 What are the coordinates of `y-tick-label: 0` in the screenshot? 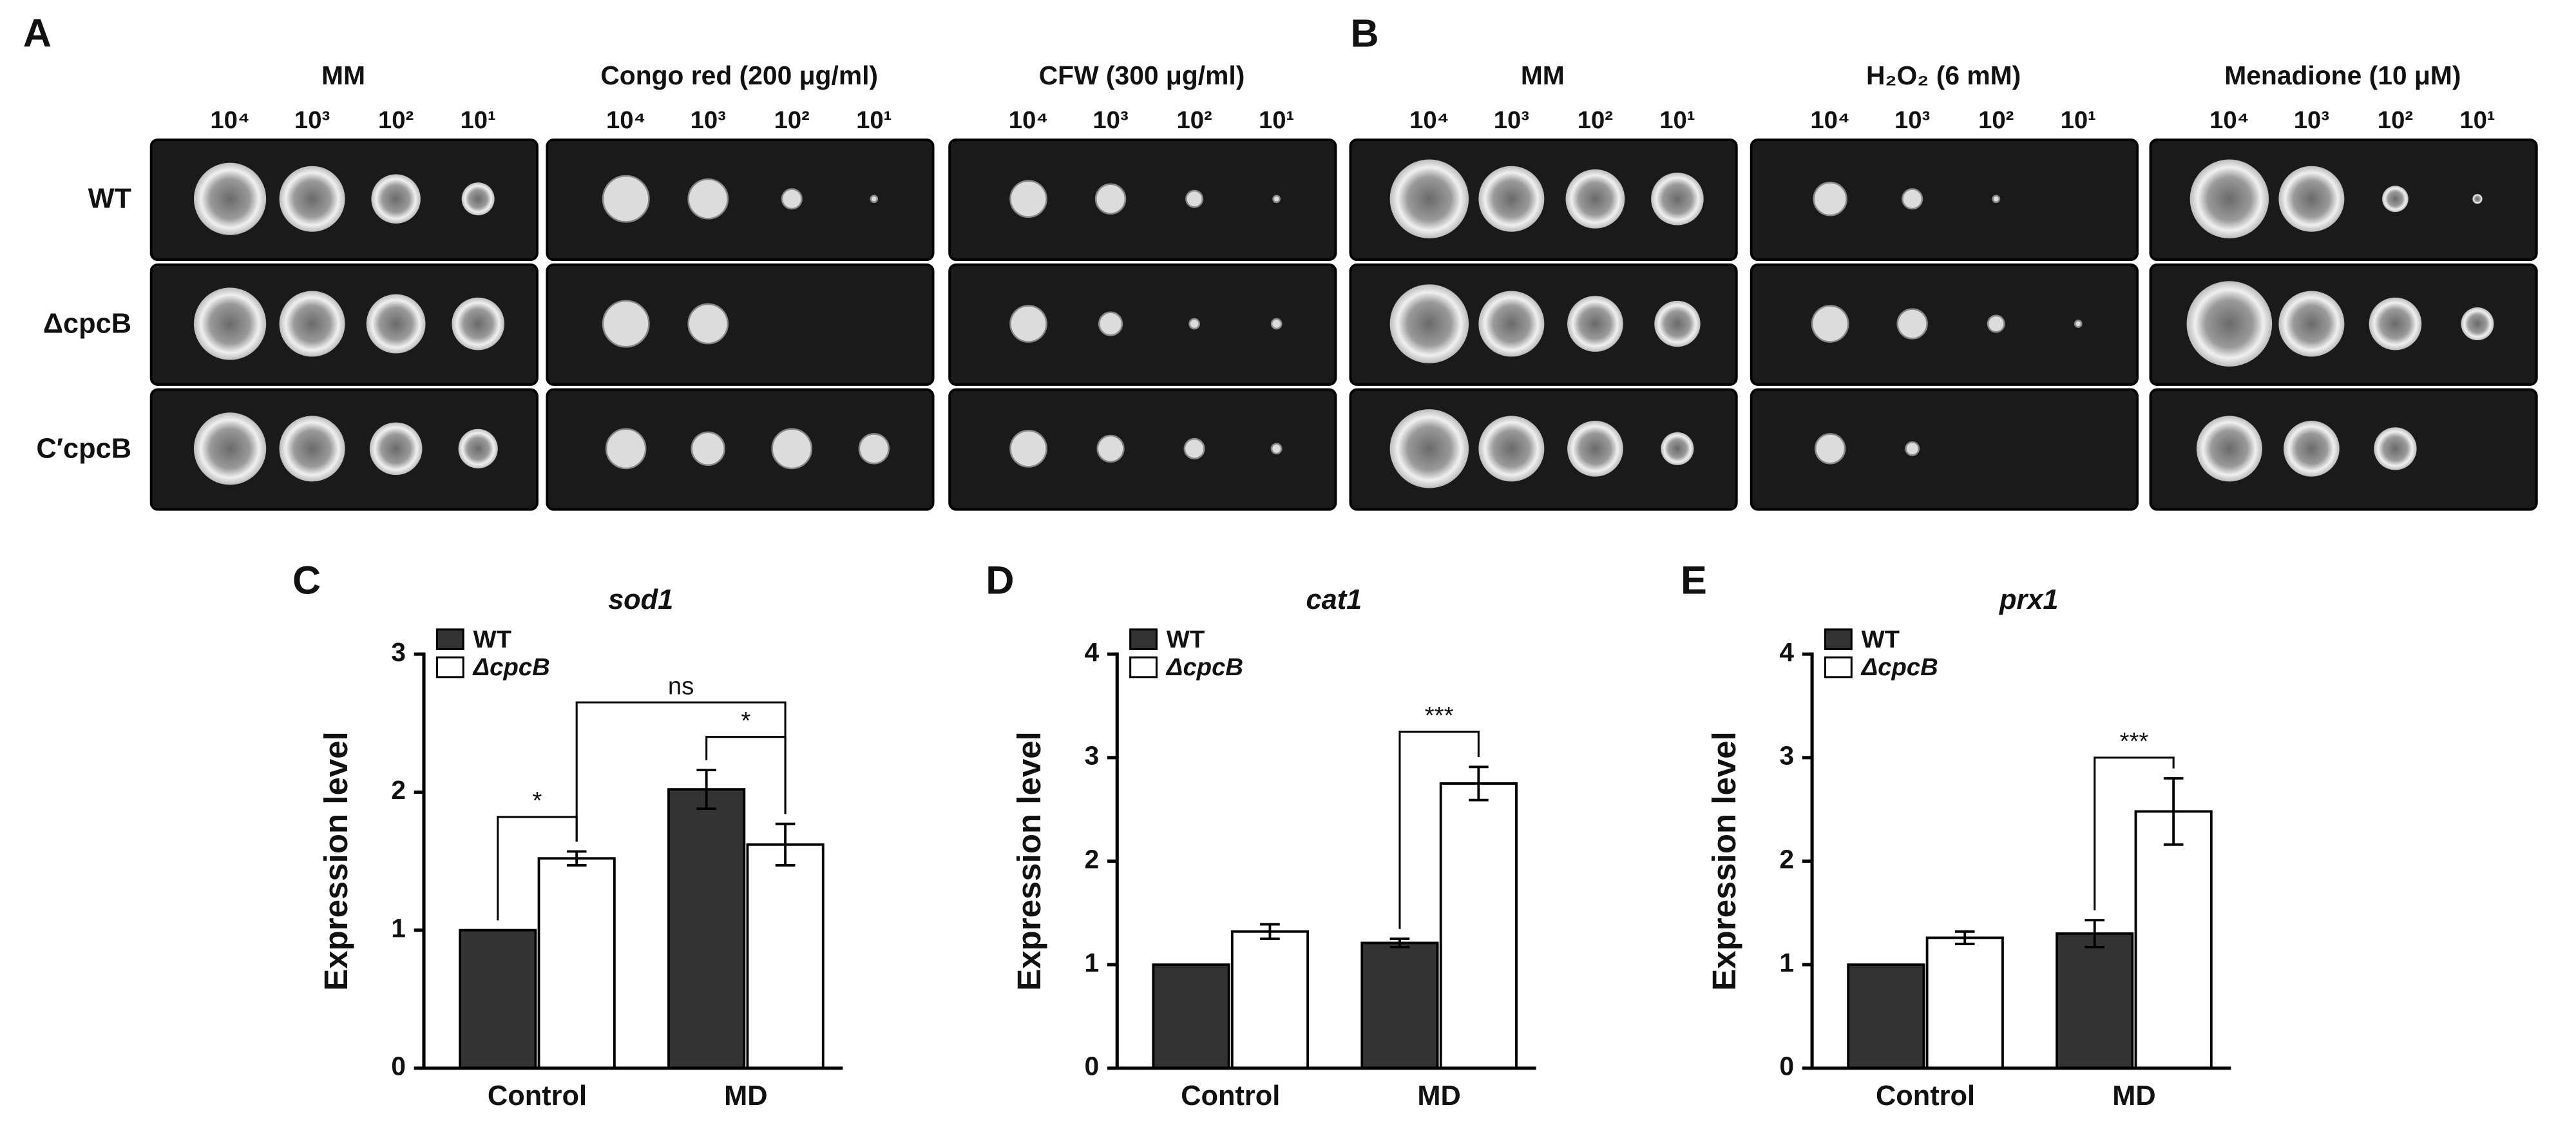 It's located at (1786, 1066).